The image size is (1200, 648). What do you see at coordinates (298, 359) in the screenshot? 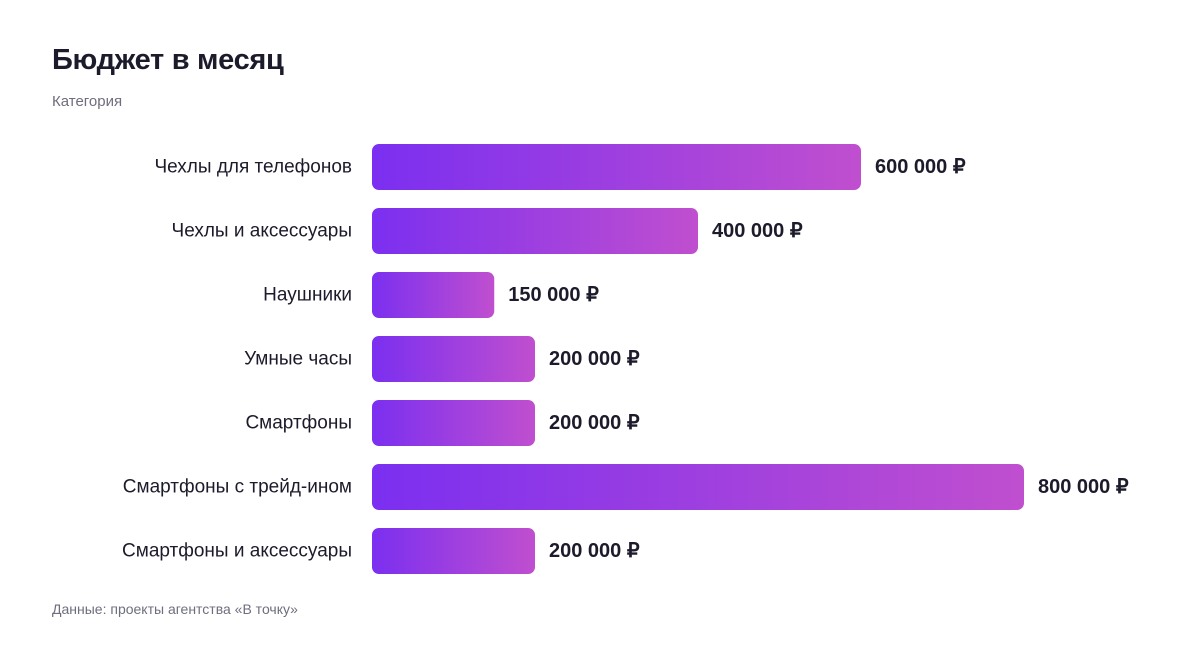
I see `category-label: Умные часы` at bounding box center [298, 359].